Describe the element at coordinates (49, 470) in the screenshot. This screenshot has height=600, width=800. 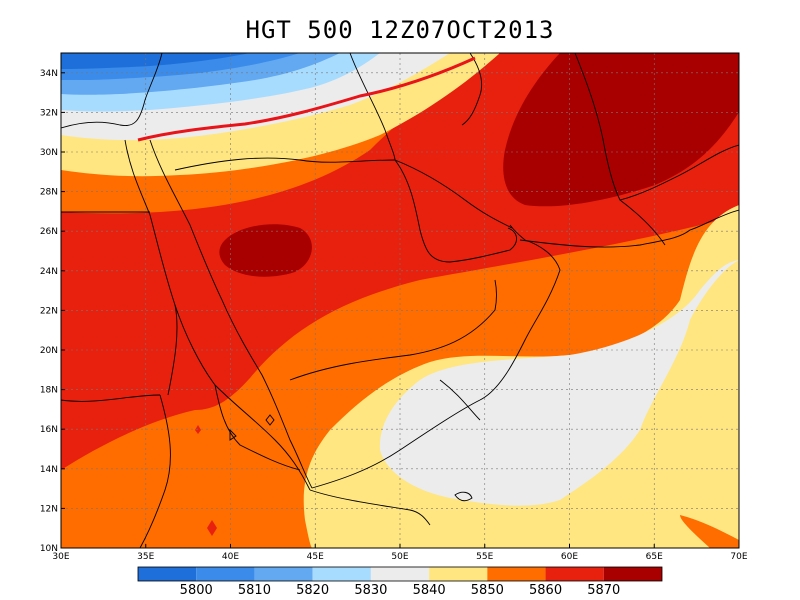
I see `y-tick-label: 14N` at that location.